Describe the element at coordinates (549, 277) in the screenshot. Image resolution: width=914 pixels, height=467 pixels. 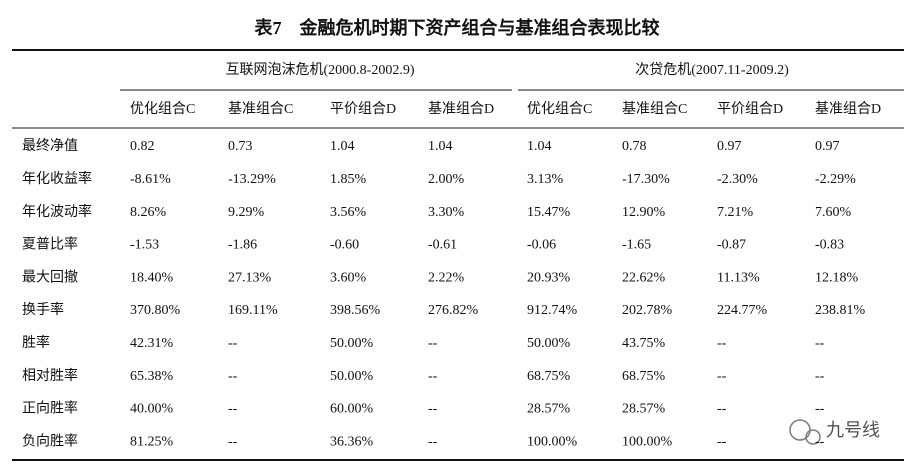
I see `cell: 20.93%` at that location.